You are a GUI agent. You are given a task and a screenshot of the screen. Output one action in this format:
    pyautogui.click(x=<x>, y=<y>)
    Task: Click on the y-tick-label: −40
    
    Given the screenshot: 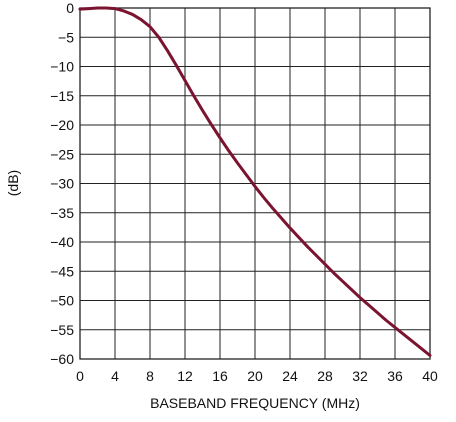 What is the action you would take?
    pyautogui.click(x=62, y=242)
    